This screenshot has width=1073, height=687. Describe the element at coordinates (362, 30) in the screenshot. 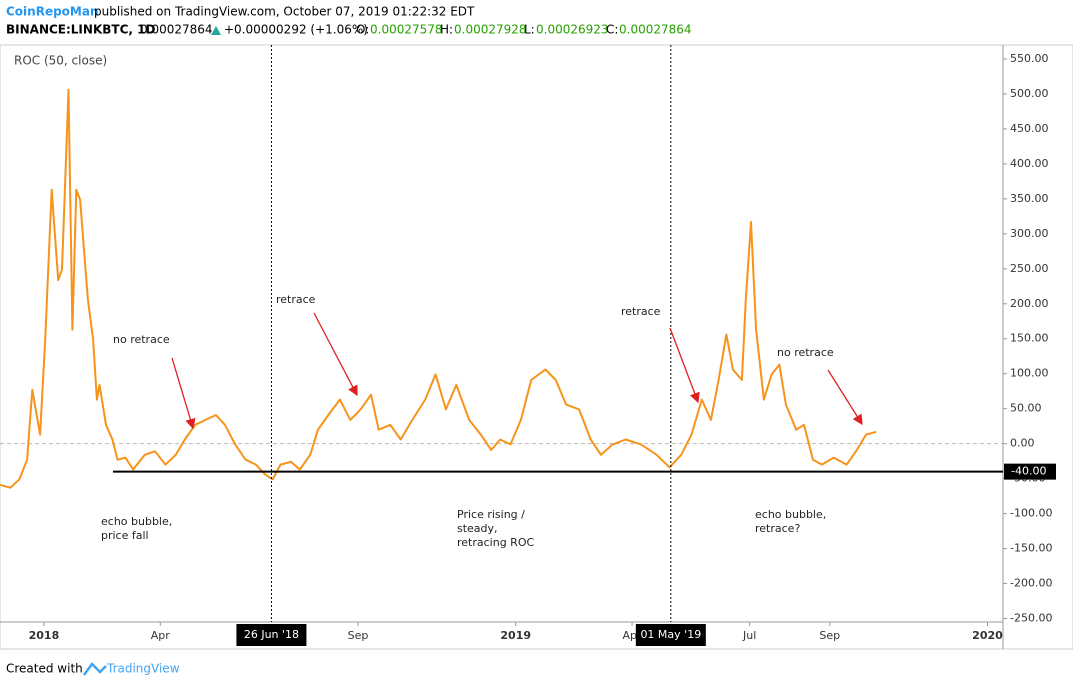

I see `open-label: O:` at that location.